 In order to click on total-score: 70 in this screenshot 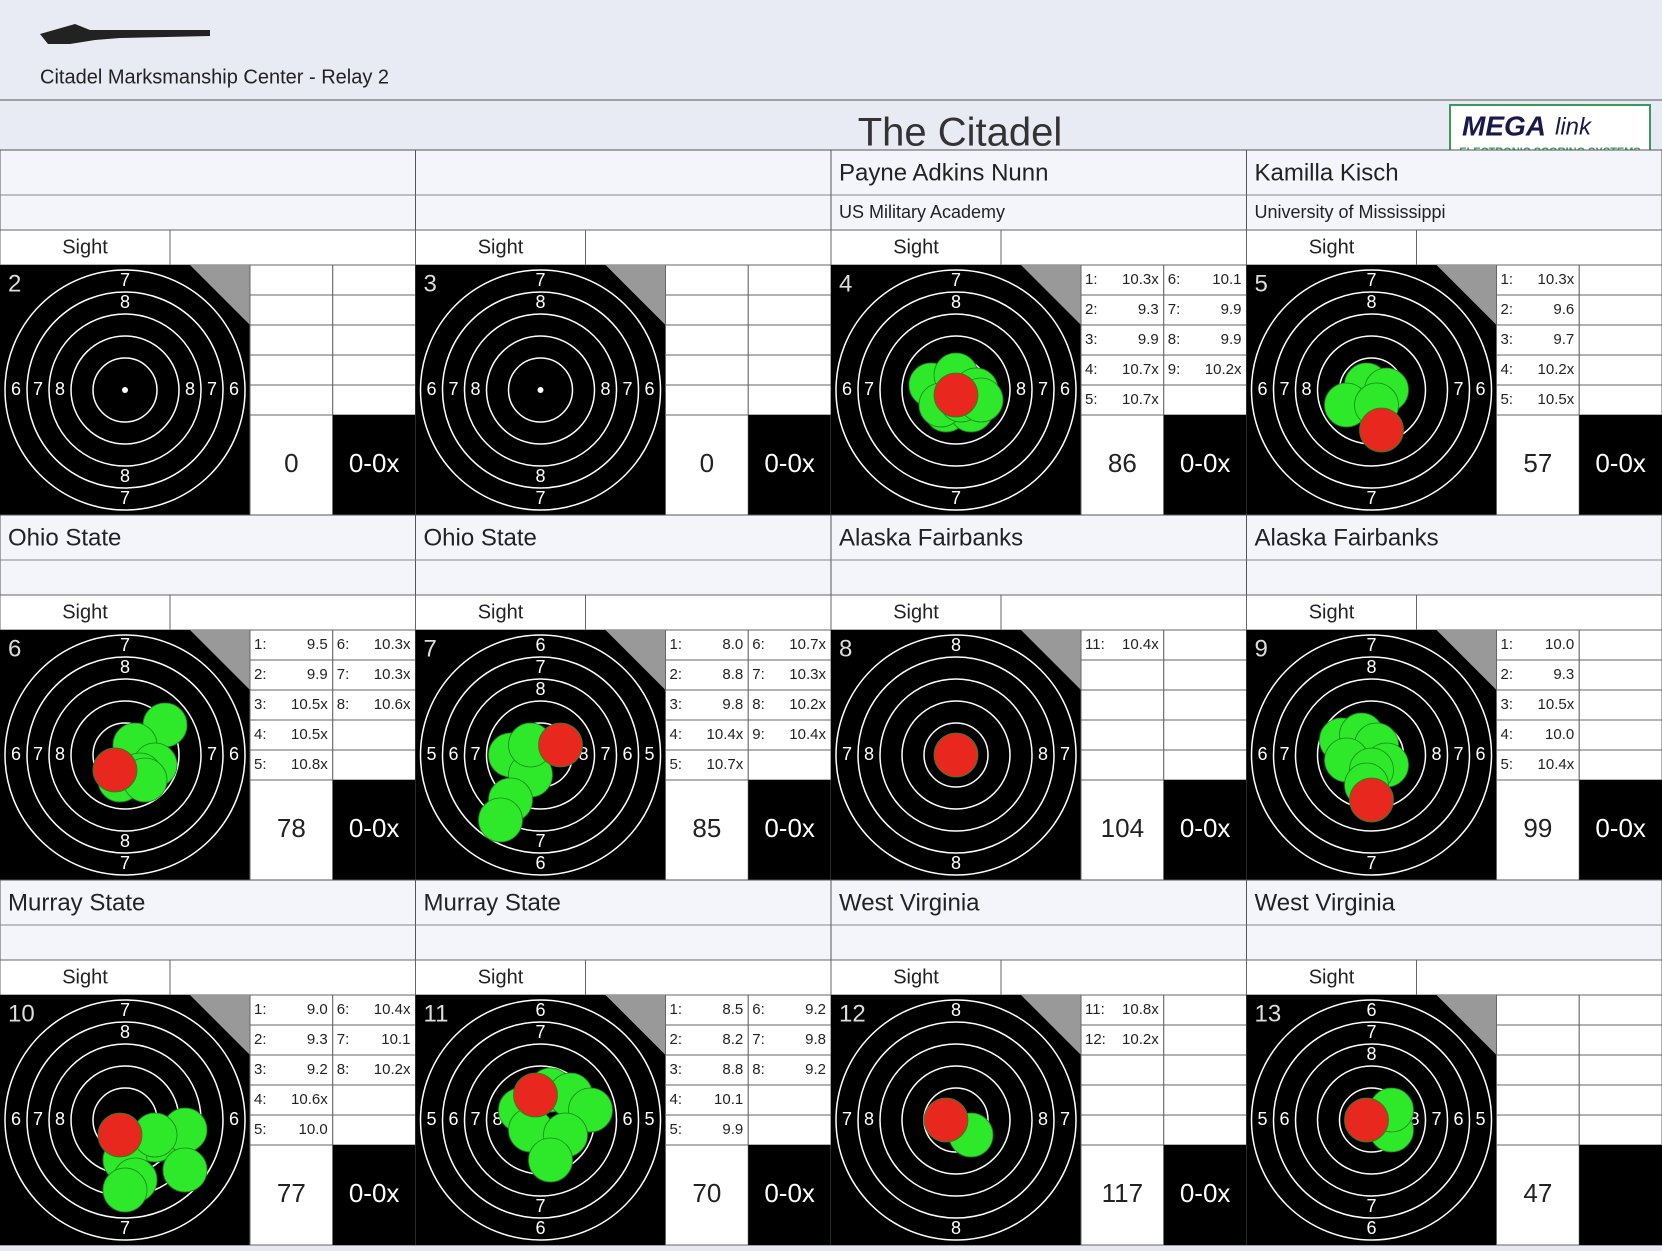, I will do `click(706, 1193)`.